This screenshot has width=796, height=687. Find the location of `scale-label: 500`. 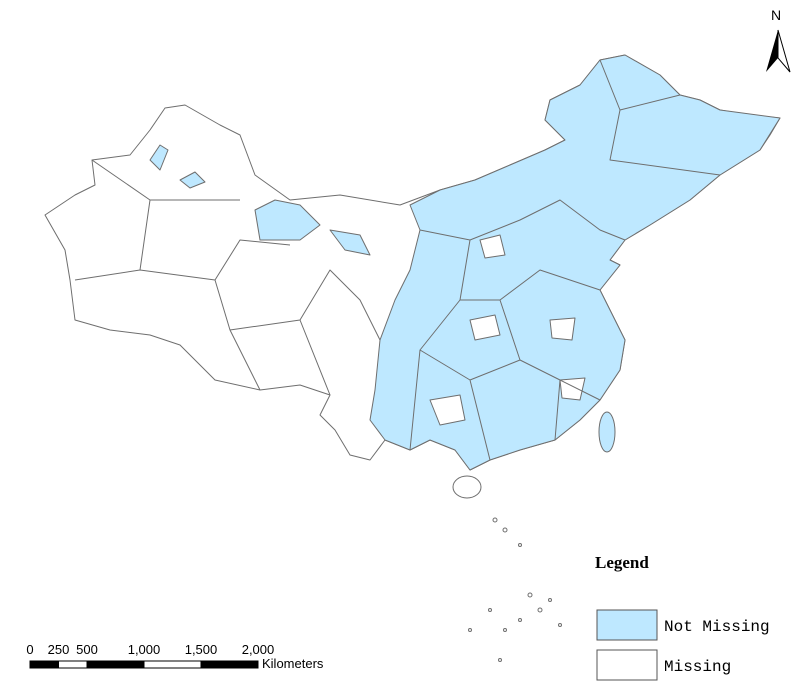

scale-label: 500 is located at coordinates (87, 649).